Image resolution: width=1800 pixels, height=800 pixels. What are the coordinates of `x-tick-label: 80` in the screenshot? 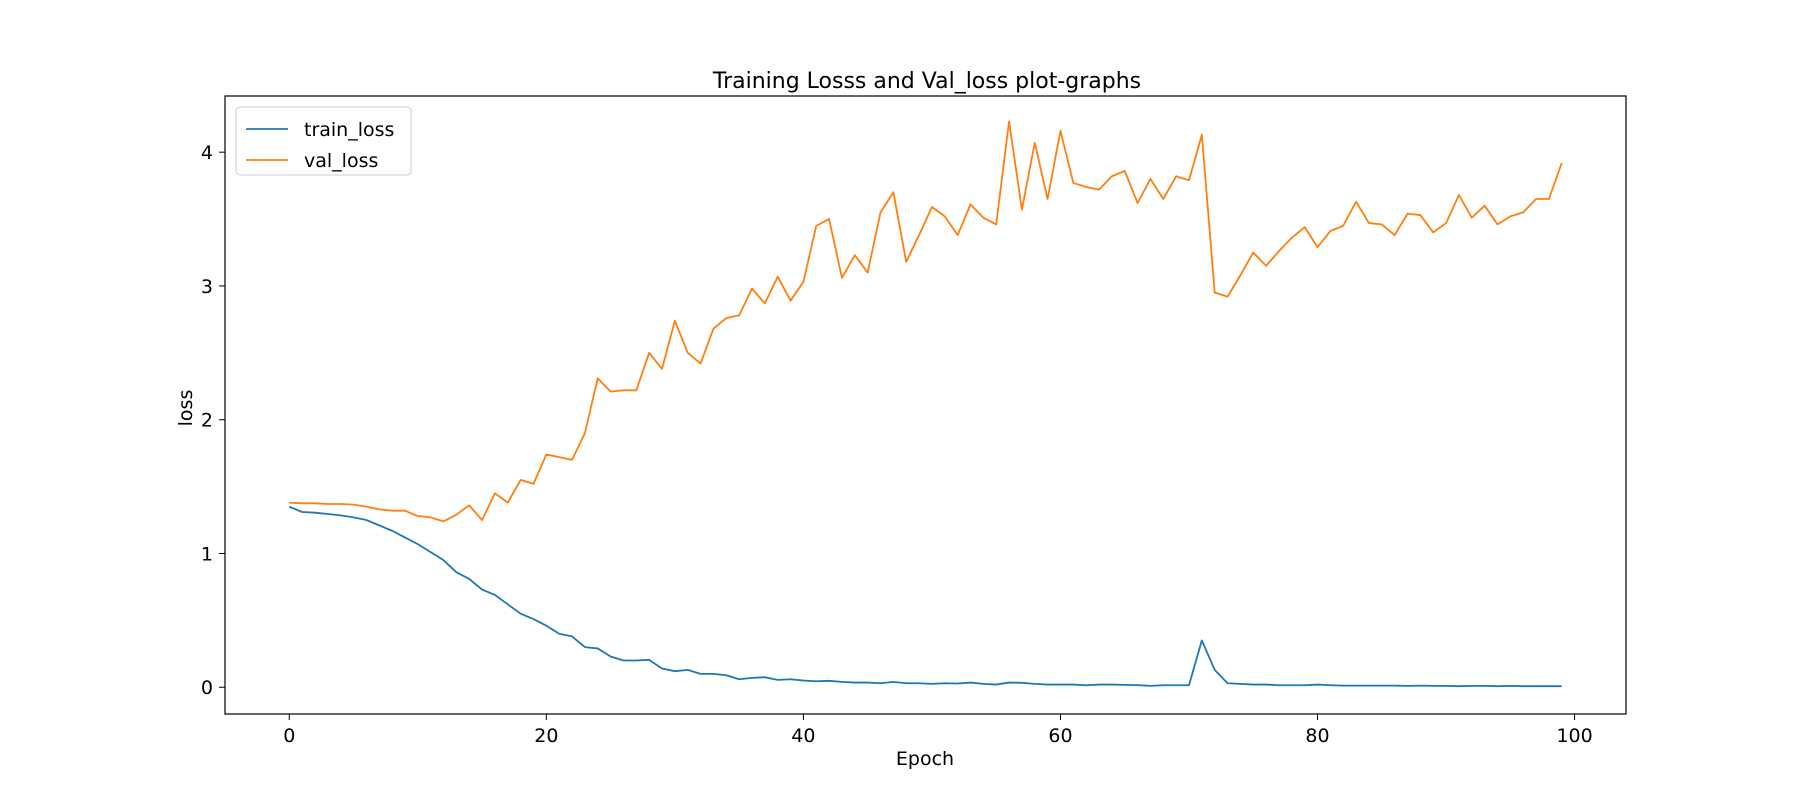 It's located at (1317, 736).